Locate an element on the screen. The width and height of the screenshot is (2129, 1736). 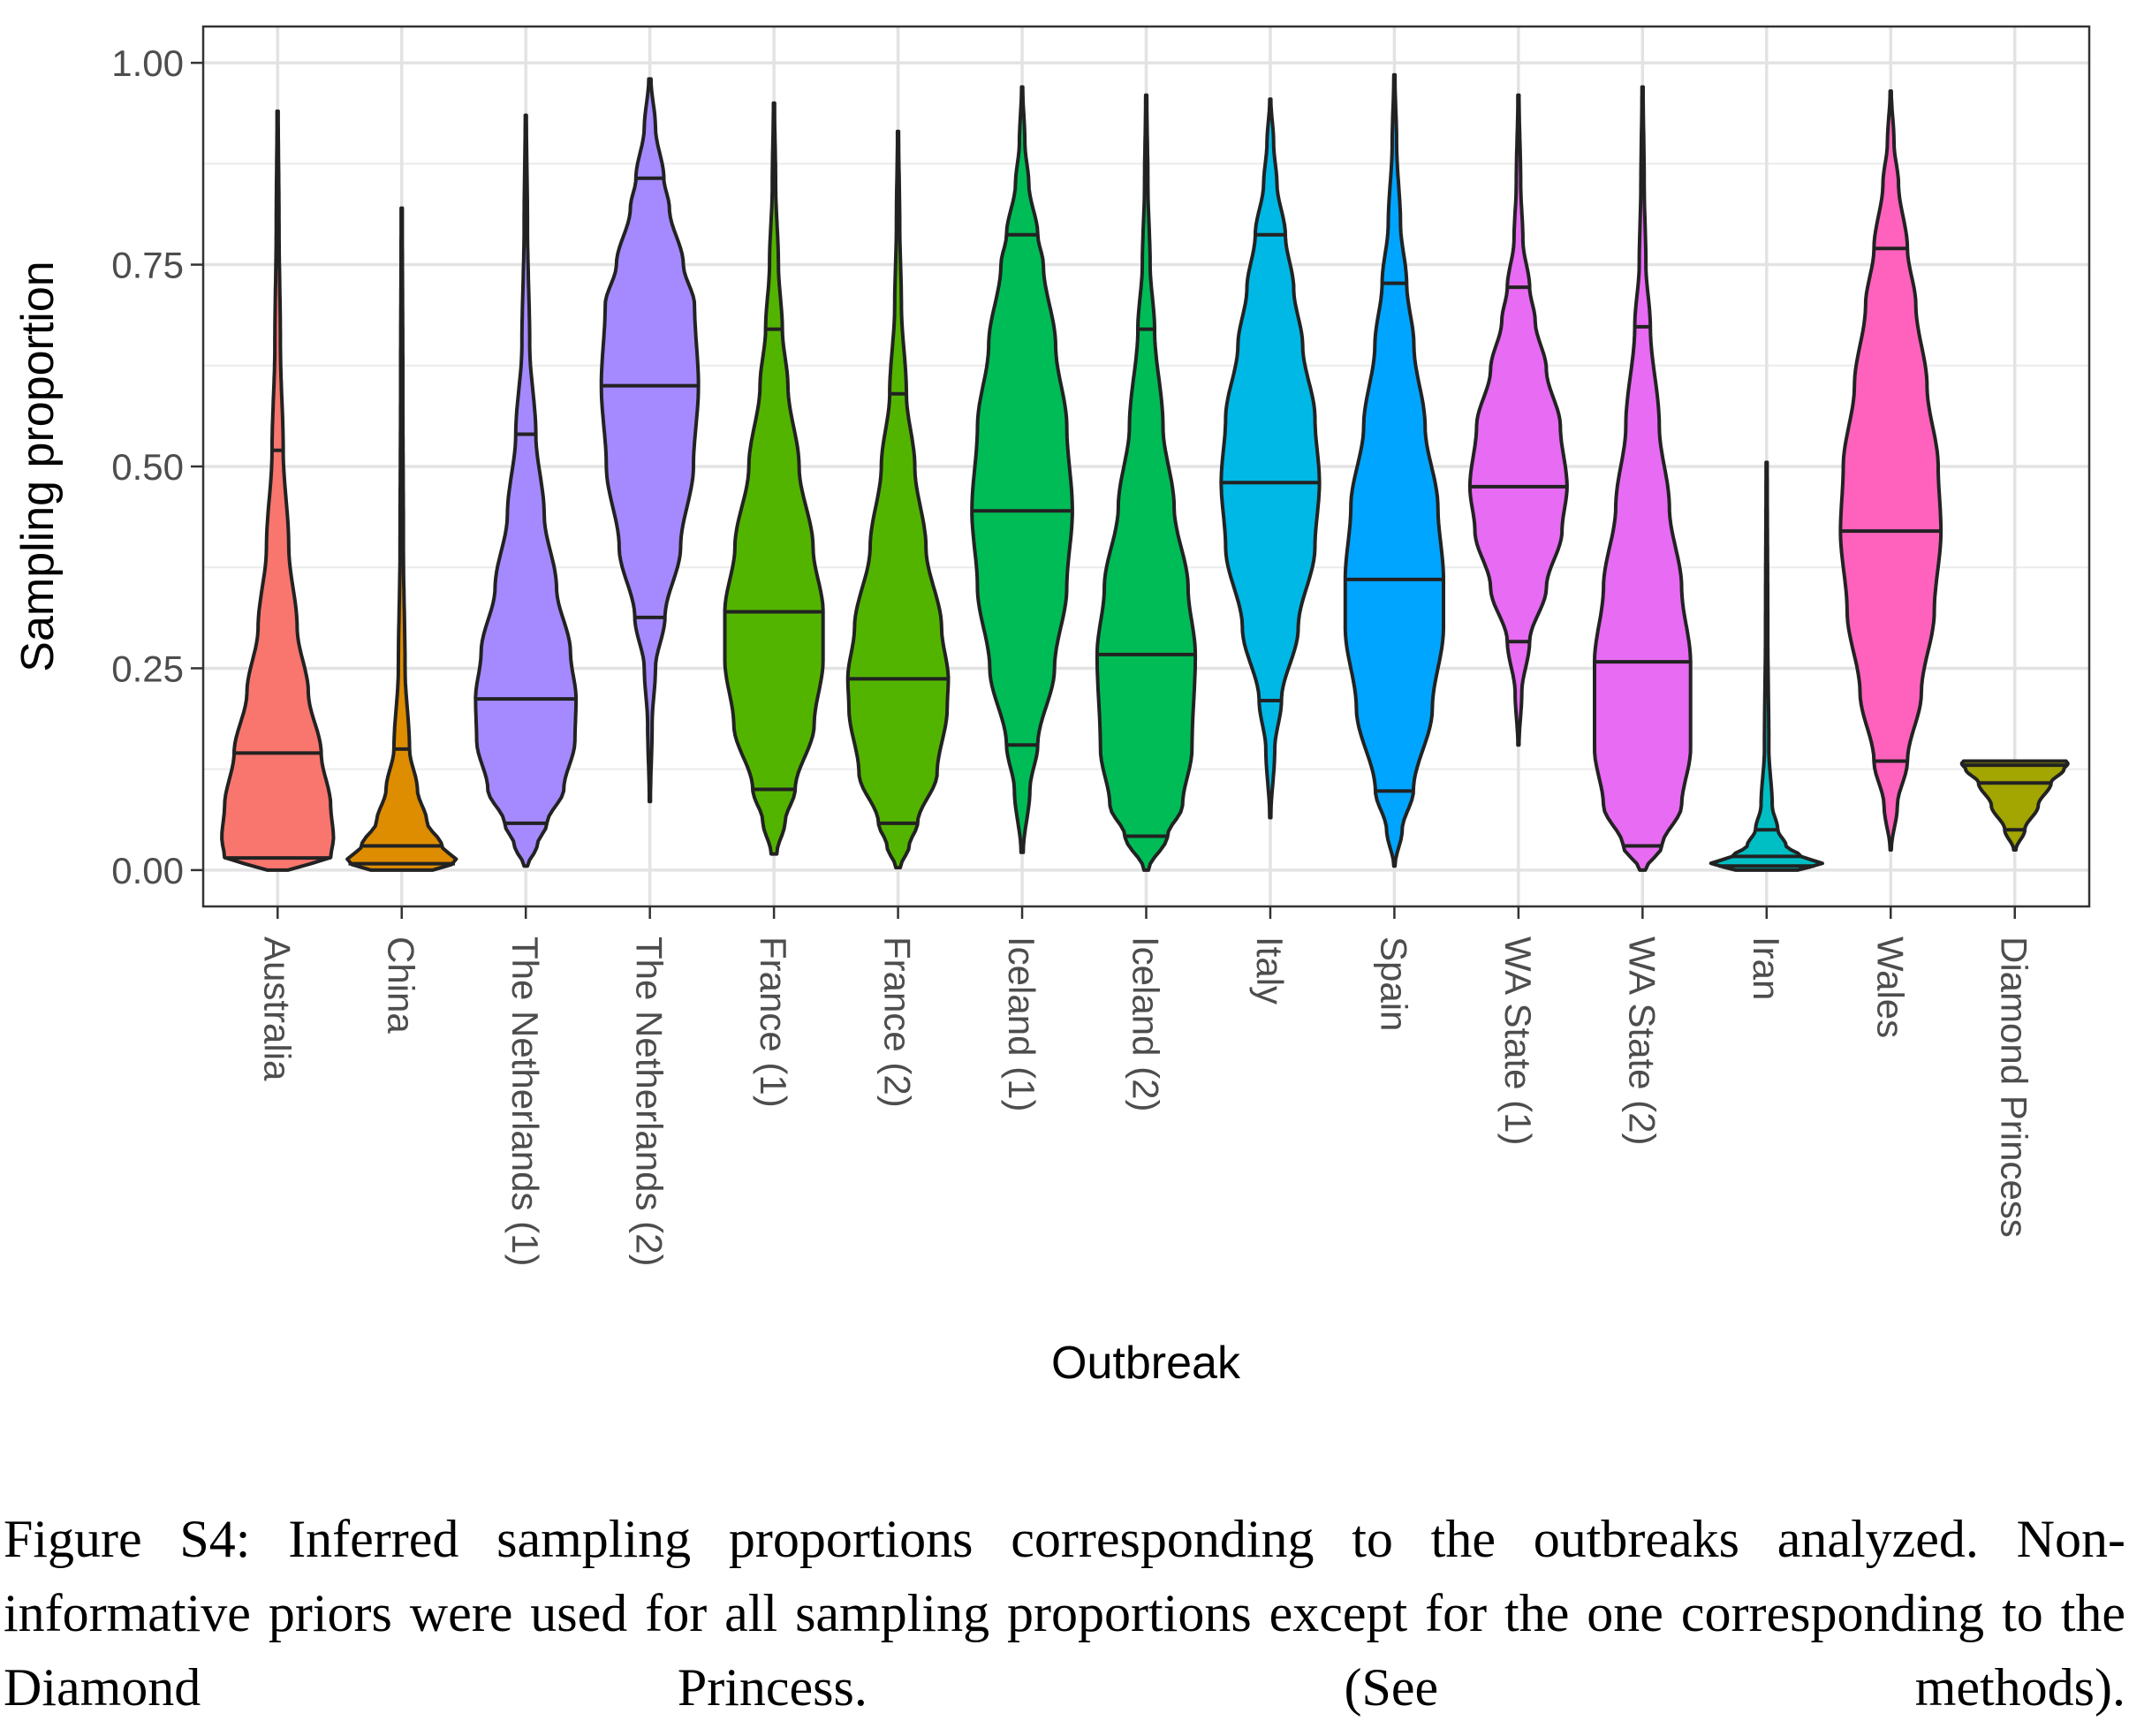
y-tick-label: 0.00 is located at coordinates (147, 870).